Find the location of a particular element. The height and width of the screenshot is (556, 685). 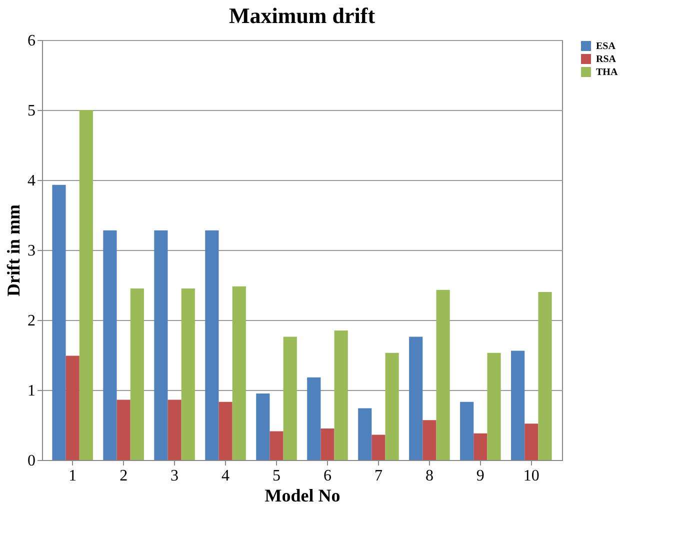

y-tick-label: 3 is located at coordinates (32, 251).